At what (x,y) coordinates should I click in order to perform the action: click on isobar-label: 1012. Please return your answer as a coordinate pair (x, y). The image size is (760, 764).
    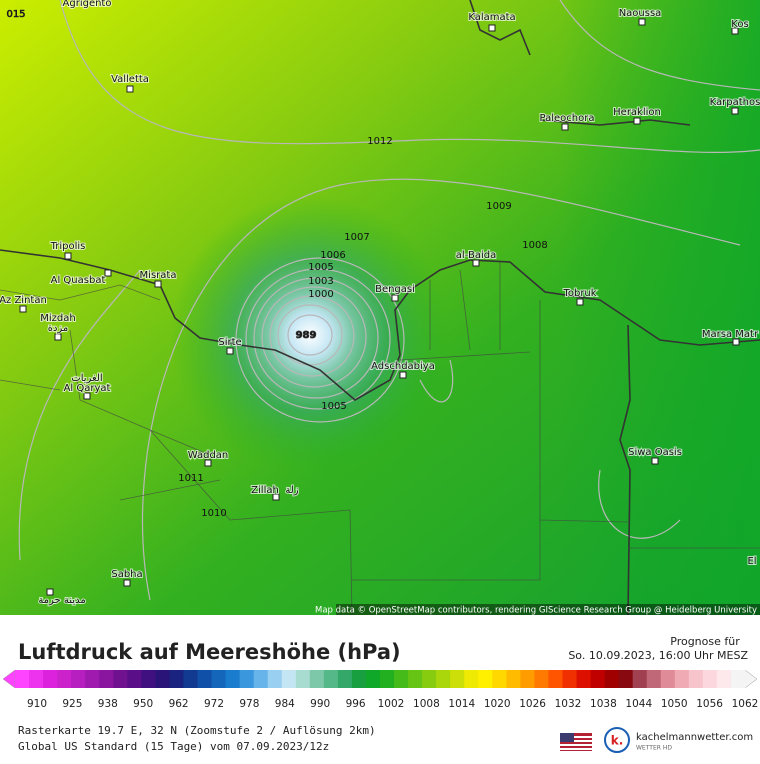
    Looking at the image, I should click on (379, 141).